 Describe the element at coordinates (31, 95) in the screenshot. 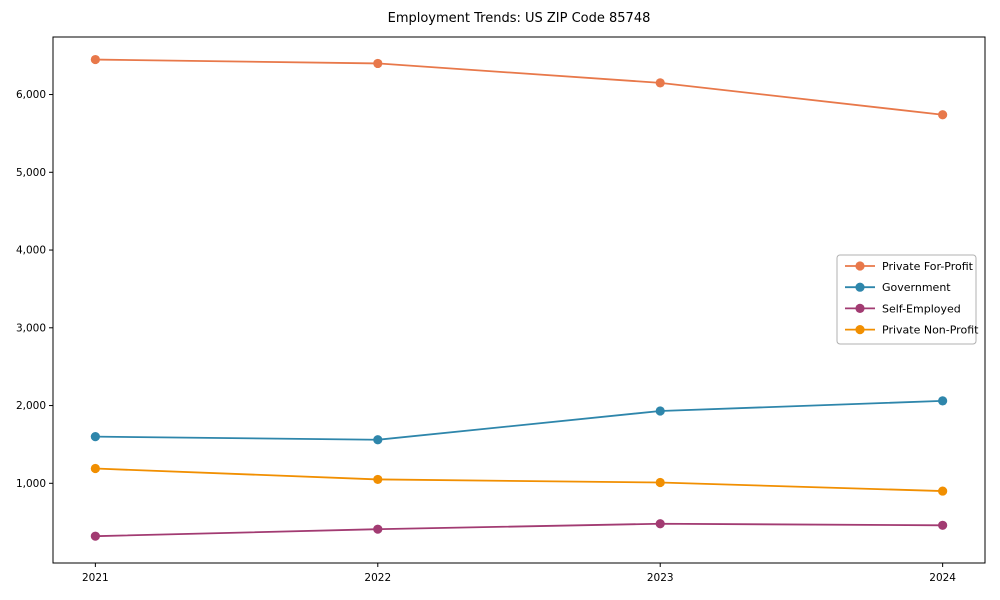

I see `y-tick-label: 6,000` at that location.